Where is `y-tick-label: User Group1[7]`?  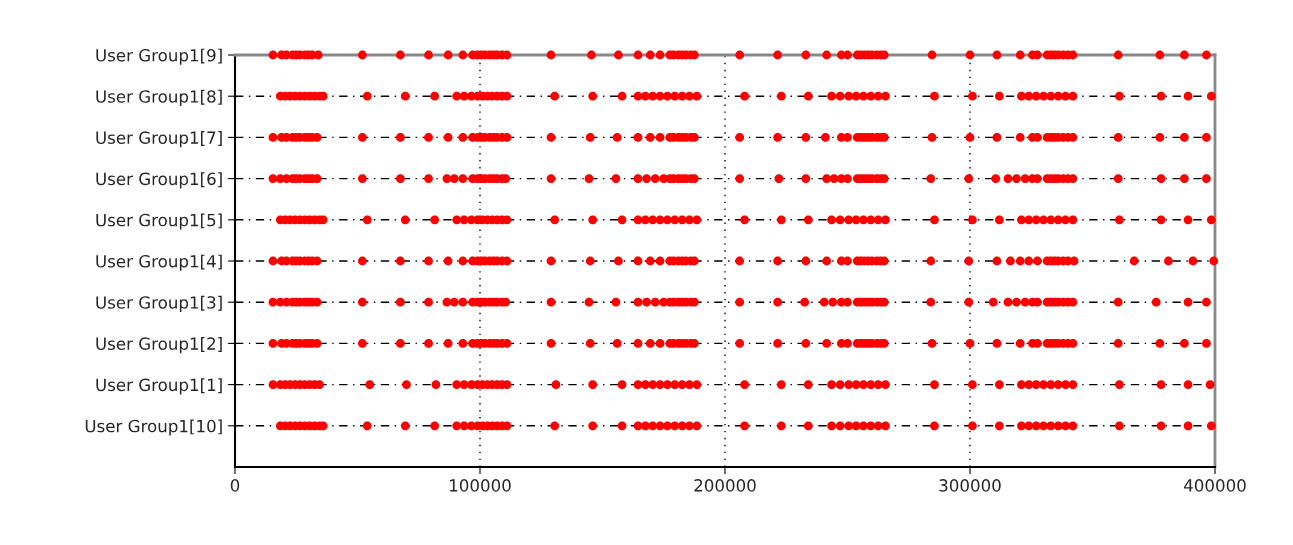 y-tick-label: User Group1[7] is located at coordinates (159, 139).